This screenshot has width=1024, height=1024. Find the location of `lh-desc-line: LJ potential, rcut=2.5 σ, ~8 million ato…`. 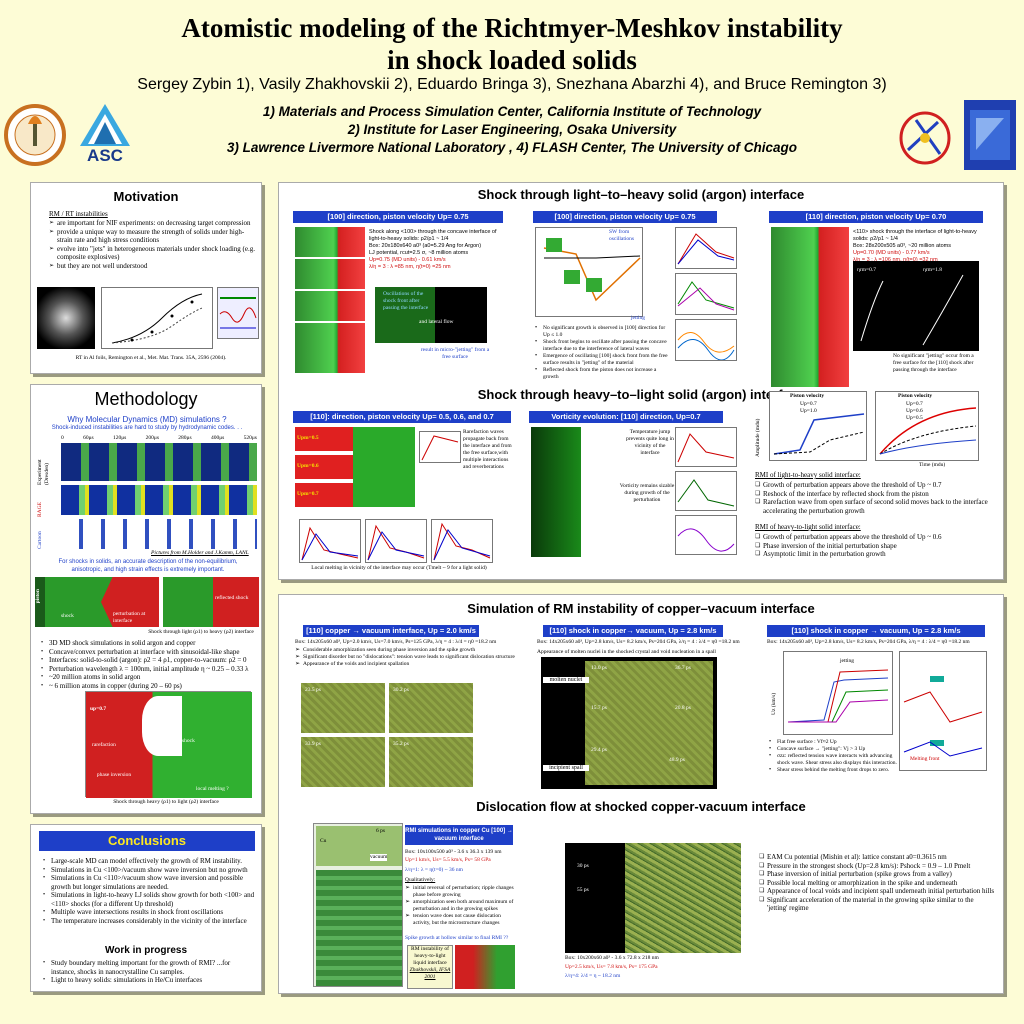

lh-desc-line: LJ potential, rcut=2.5 σ, ~8 million ato… is located at coordinates (419, 253).